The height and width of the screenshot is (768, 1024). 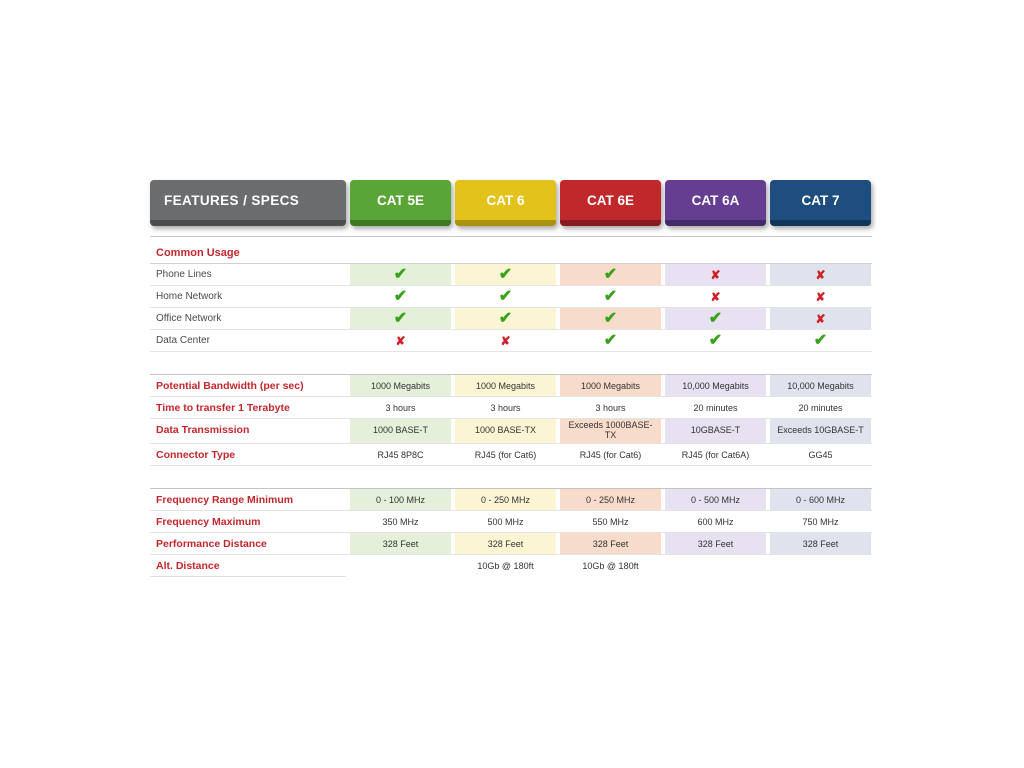 I want to click on column-header-cat6a: CAT 6A, so click(x=715, y=203).